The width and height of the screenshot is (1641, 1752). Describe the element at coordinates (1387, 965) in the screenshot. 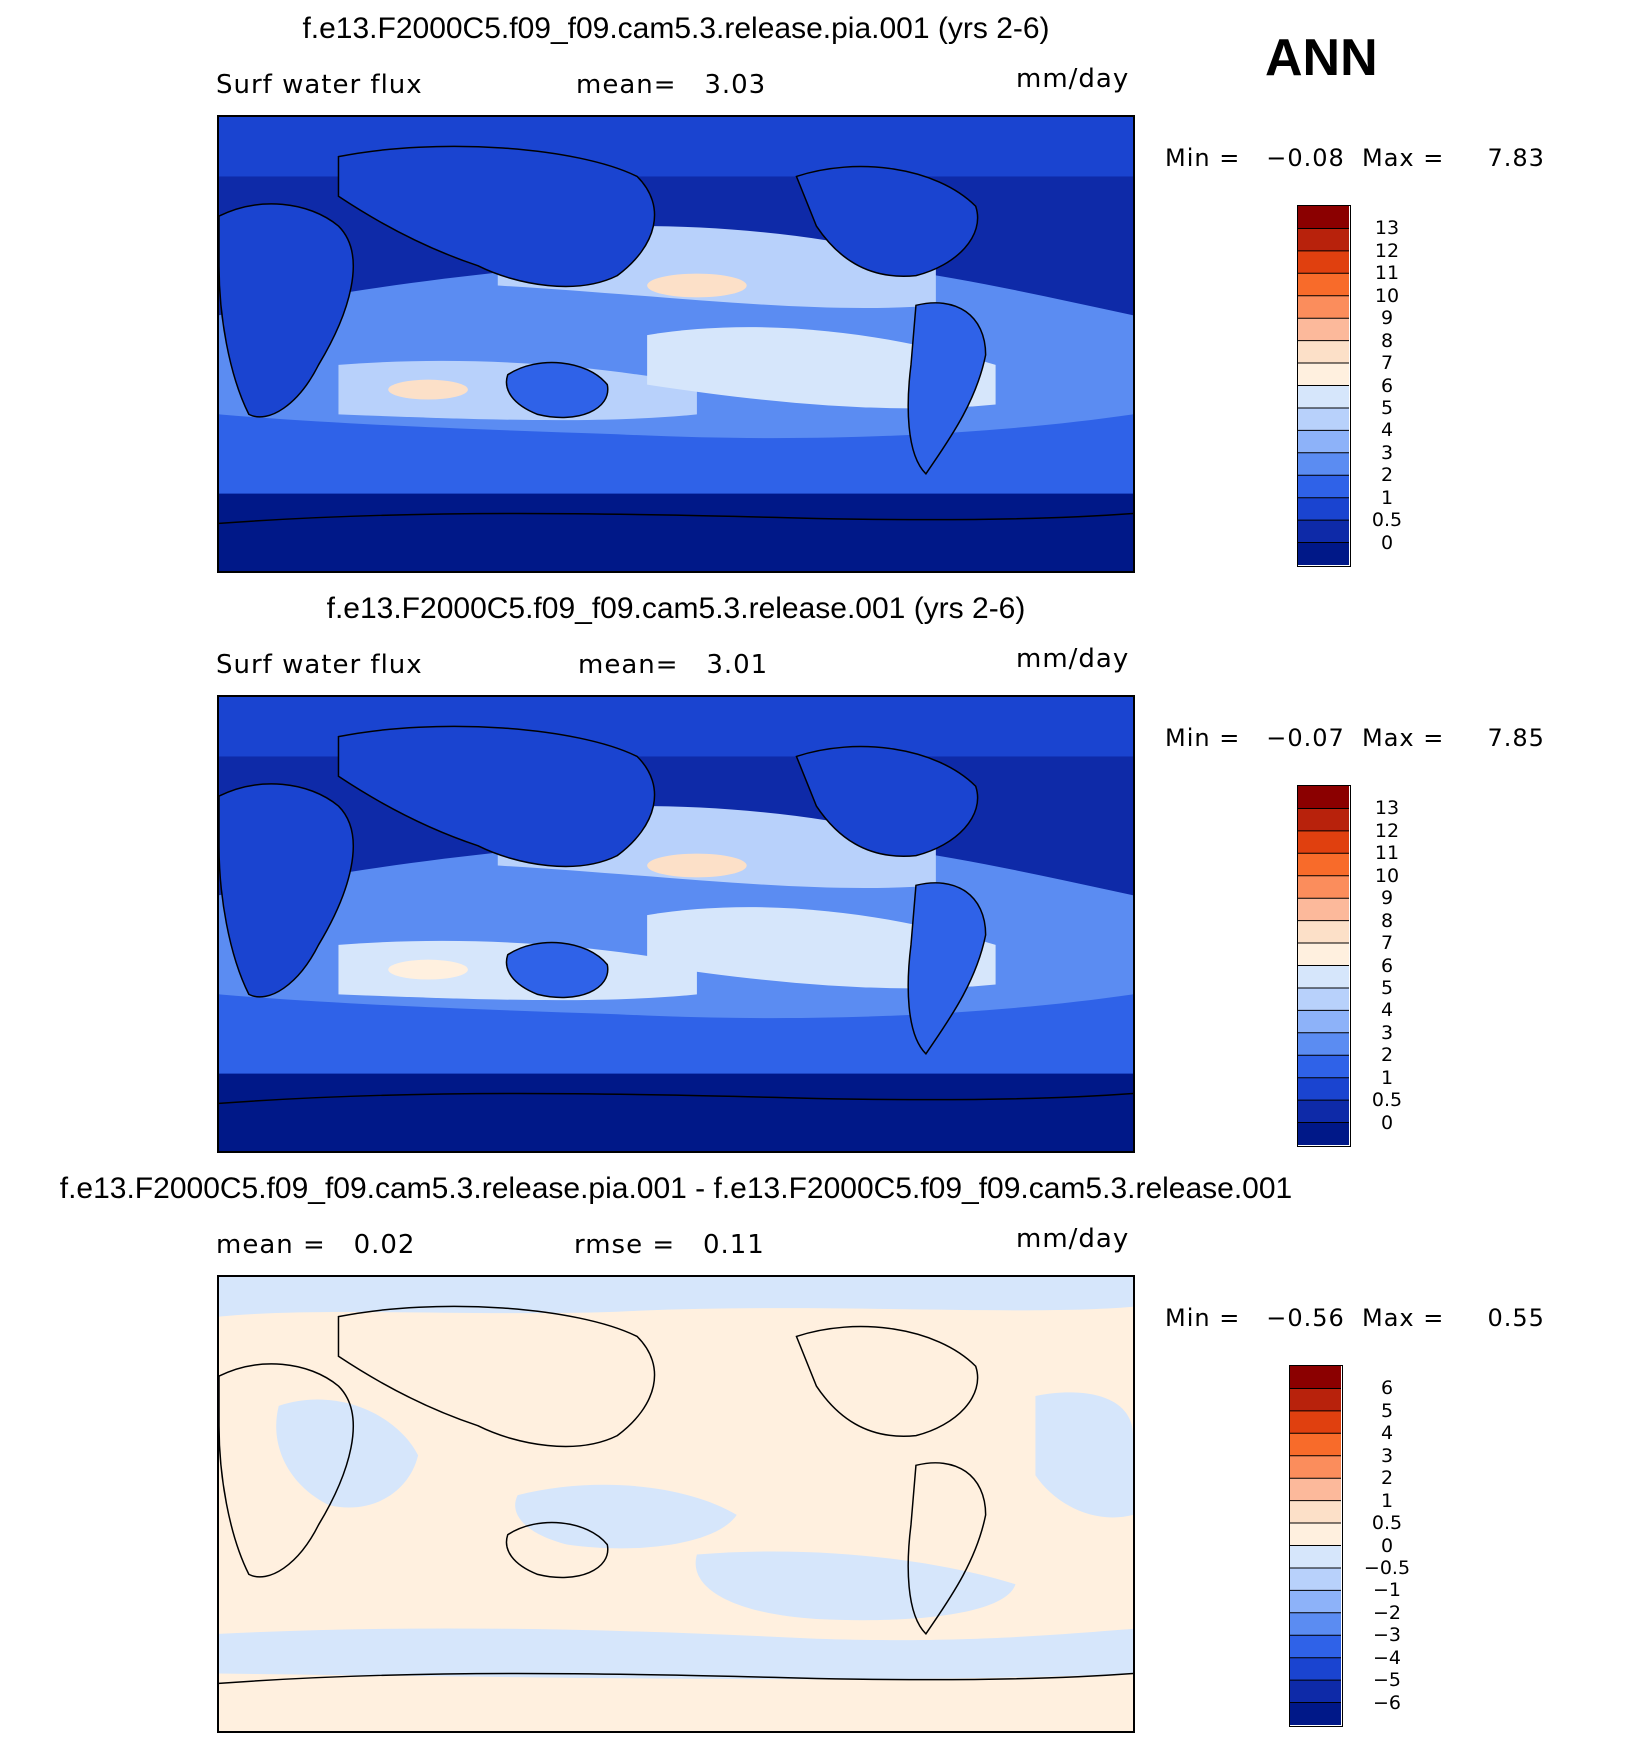

I see `panel-2-colorbar-tick-label: 6` at that location.